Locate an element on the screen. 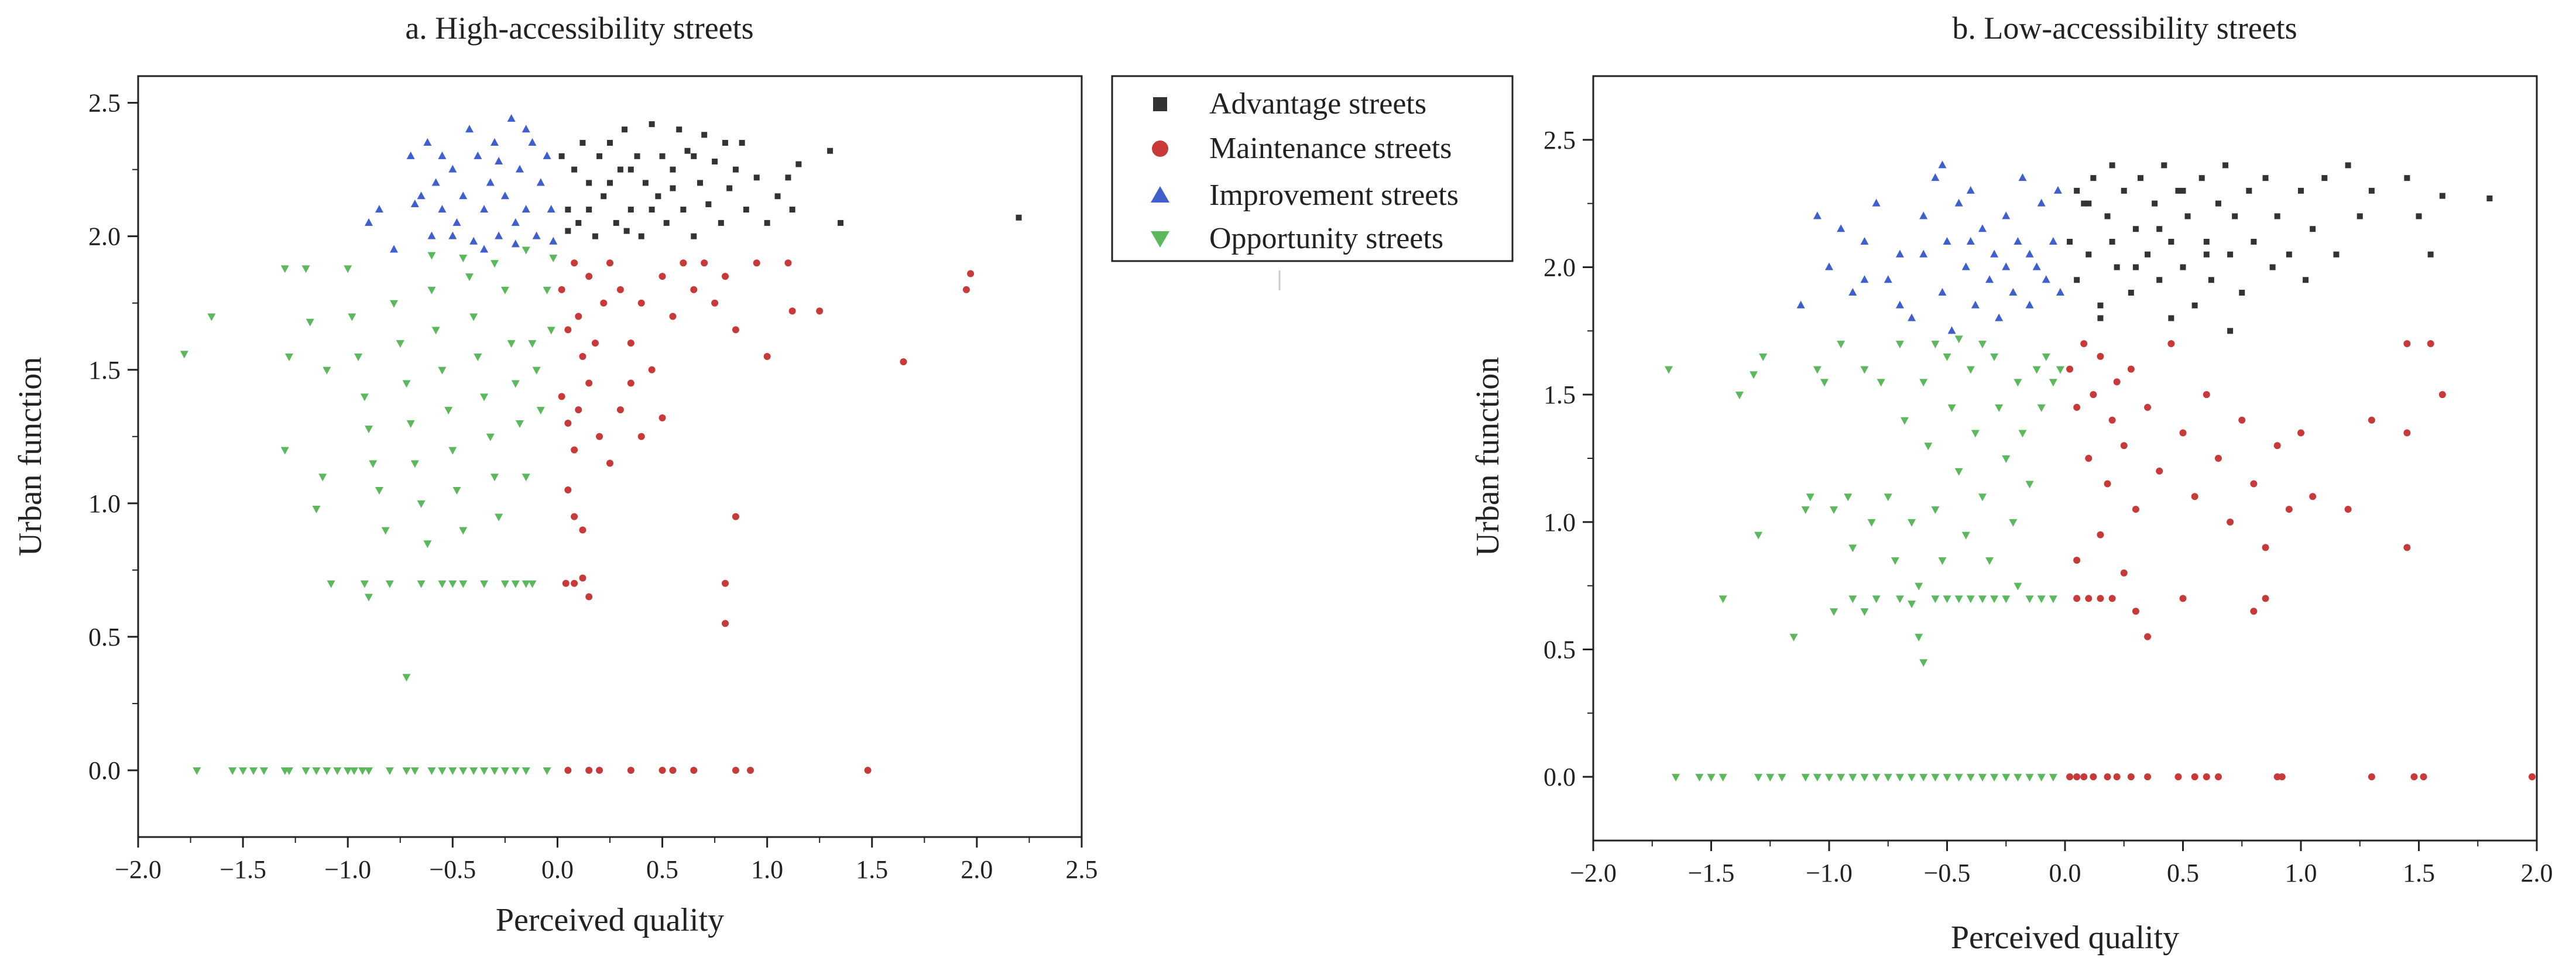 Image resolution: width=2576 pixels, height=974 pixels. panel-b-xlabel: Perceived quality is located at coordinates (2065, 938).